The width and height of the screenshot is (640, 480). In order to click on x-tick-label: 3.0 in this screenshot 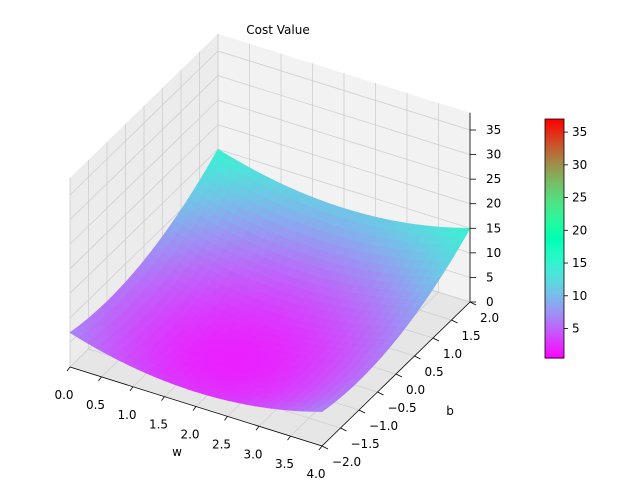, I will do `click(252, 454)`.